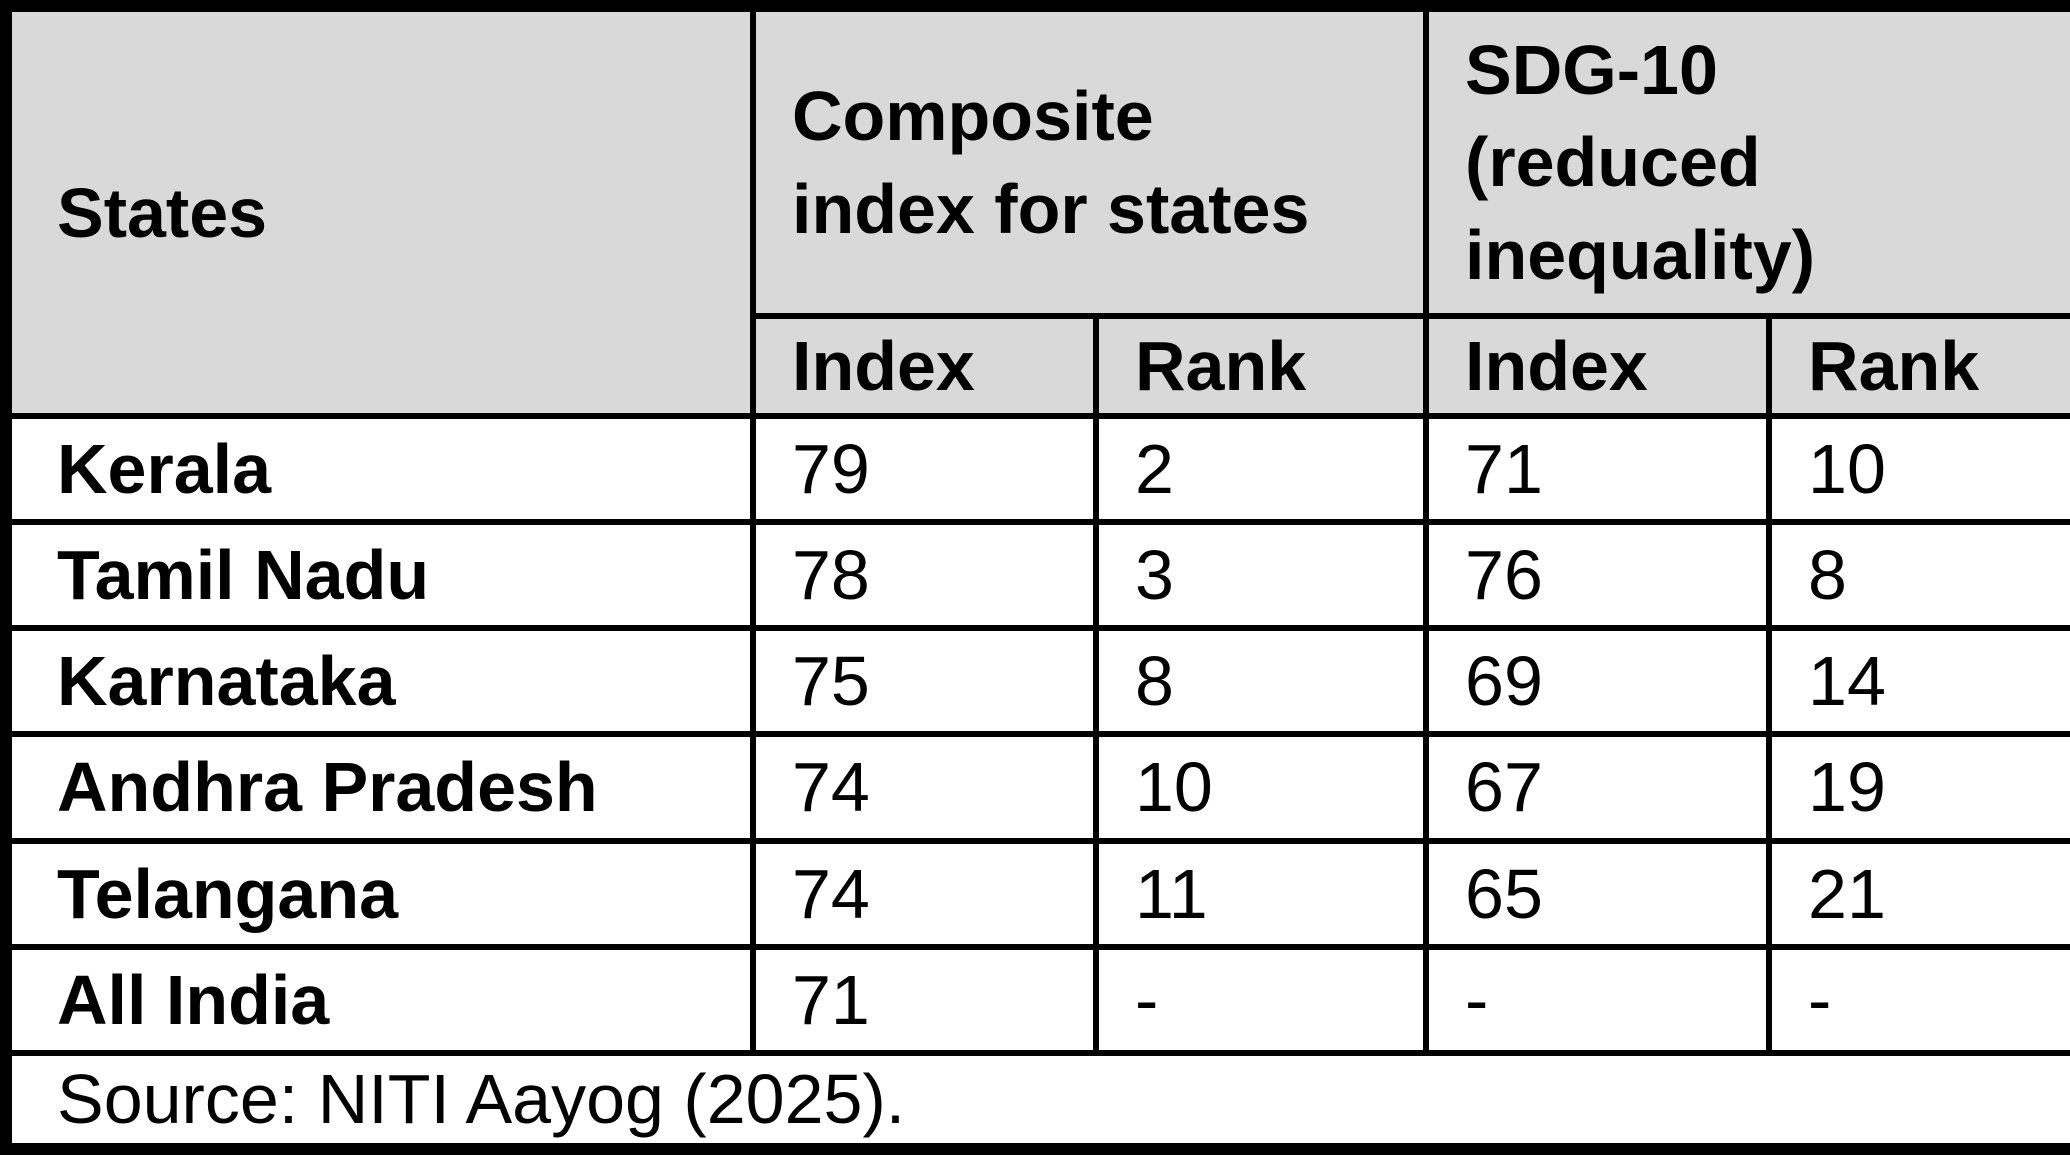 This screenshot has width=2070, height=1155. What do you see at coordinates (1261, 681) in the screenshot?
I see `composite-rank-cell: 8` at bounding box center [1261, 681].